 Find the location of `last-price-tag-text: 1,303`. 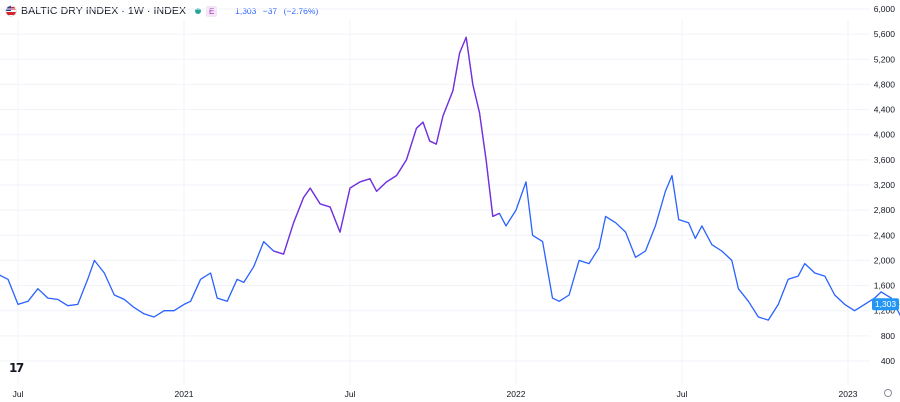

last-price-tag-text: 1,303 is located at coordinates (886, 304).